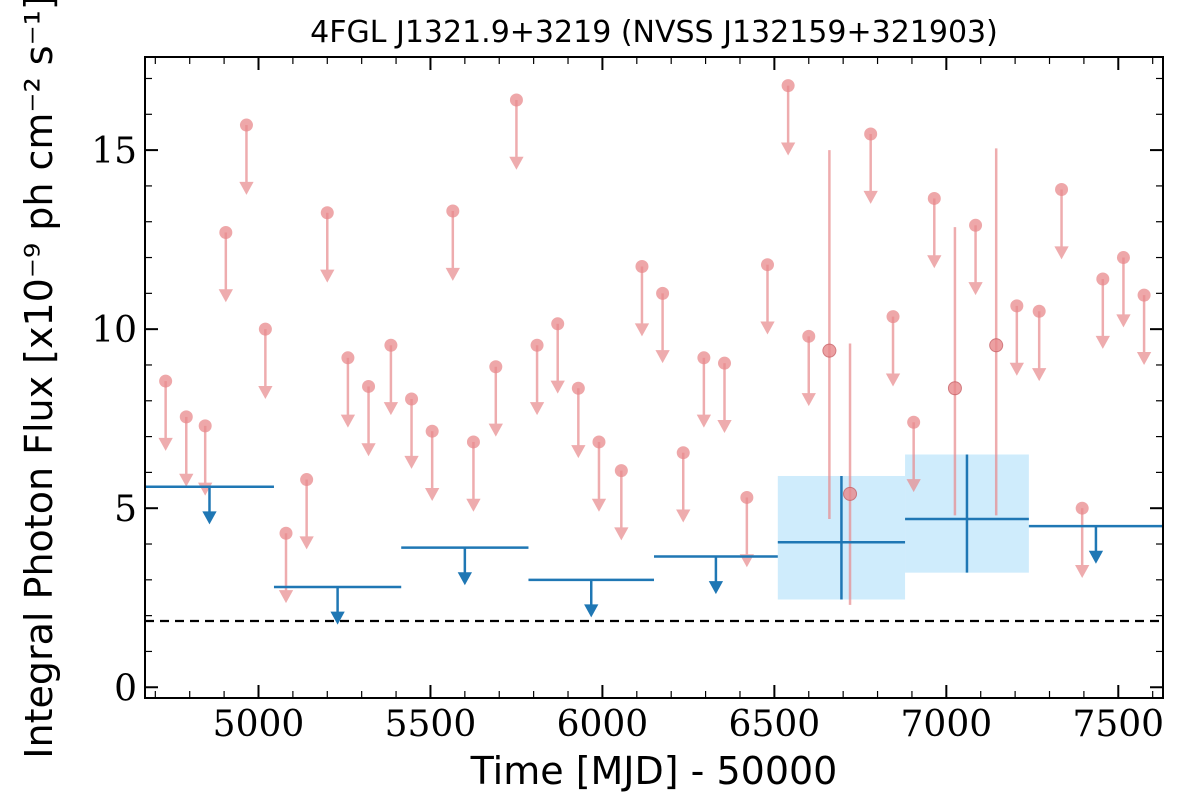  What do you see at coordinates (411, 462) in the screenshot?
I see `short-bin-upper-limit-arrow-12-head` at bounding box center [411, 462].